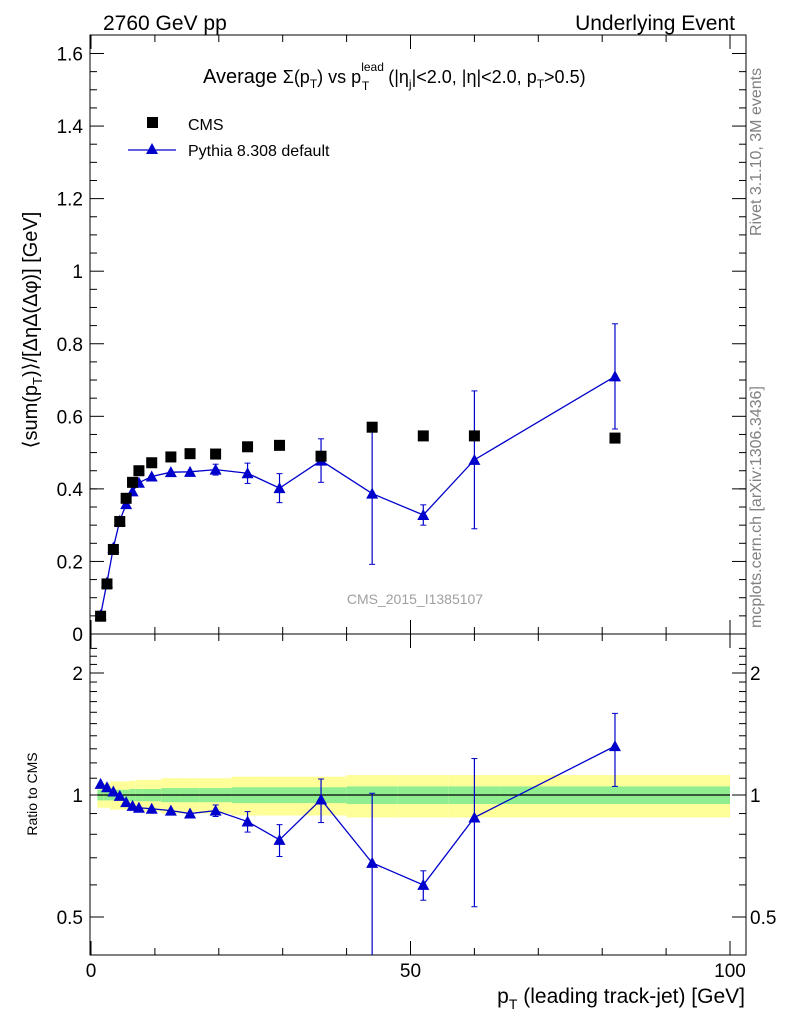 This screenshot has width=786, height=1024. Describe the element at coordinates (152, 148) in the screenshot. I see `legend-pythia-marker` at that location.